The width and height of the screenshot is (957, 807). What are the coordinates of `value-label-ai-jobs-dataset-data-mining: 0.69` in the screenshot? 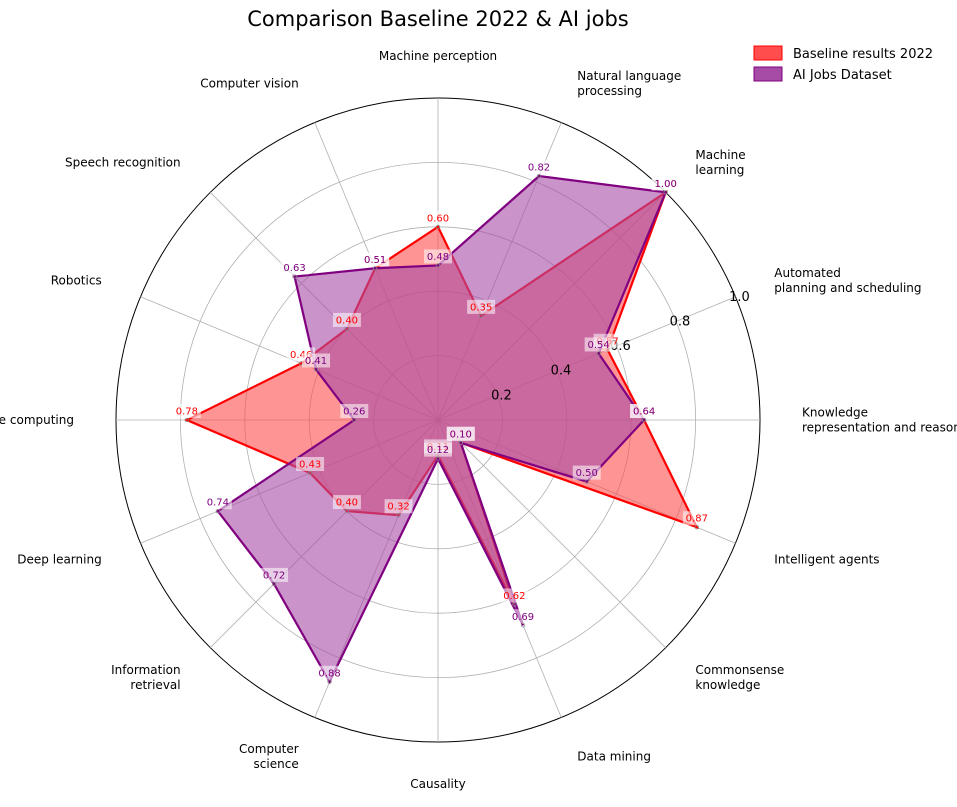 It's located at (523, 616).